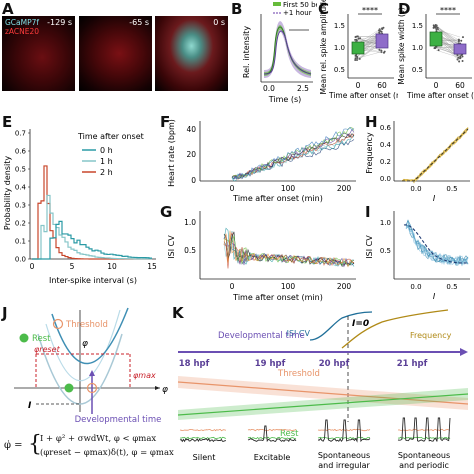 The height and width of the screenshot is (474, 474). What do you see at coordinates (448, 34) in the screenshot?
I see `paired-line` at bounding box center [448, 34].